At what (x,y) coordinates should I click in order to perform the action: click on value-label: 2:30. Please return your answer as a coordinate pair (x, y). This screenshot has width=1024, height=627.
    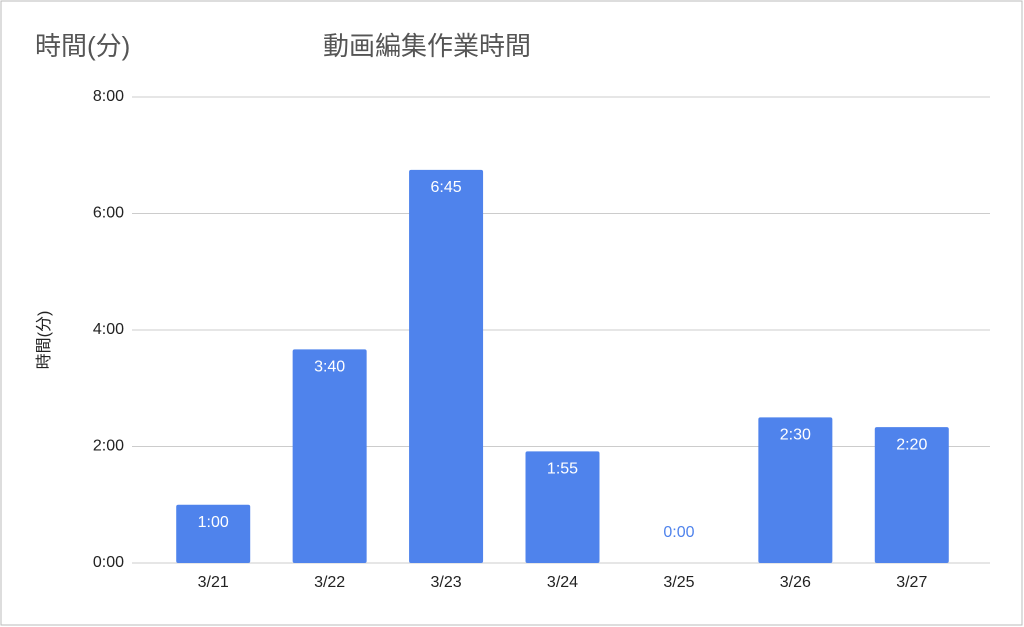
    Looking at the image, I should click on (795, 435).